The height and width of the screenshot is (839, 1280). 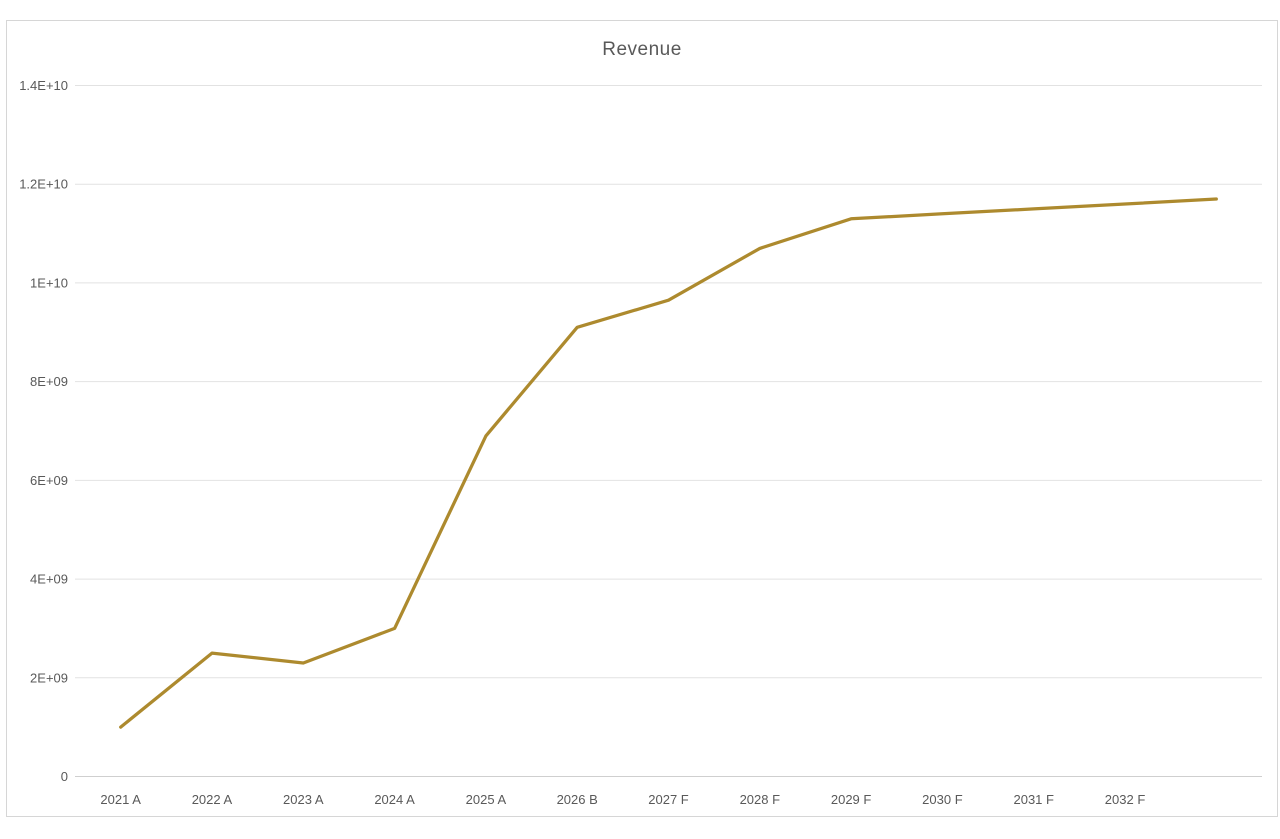 What do you see at coordinates (43, 184) in the screenshot?
I see `y-axis-tick-label: 1.2E+10` at bounding box center [43, 184].